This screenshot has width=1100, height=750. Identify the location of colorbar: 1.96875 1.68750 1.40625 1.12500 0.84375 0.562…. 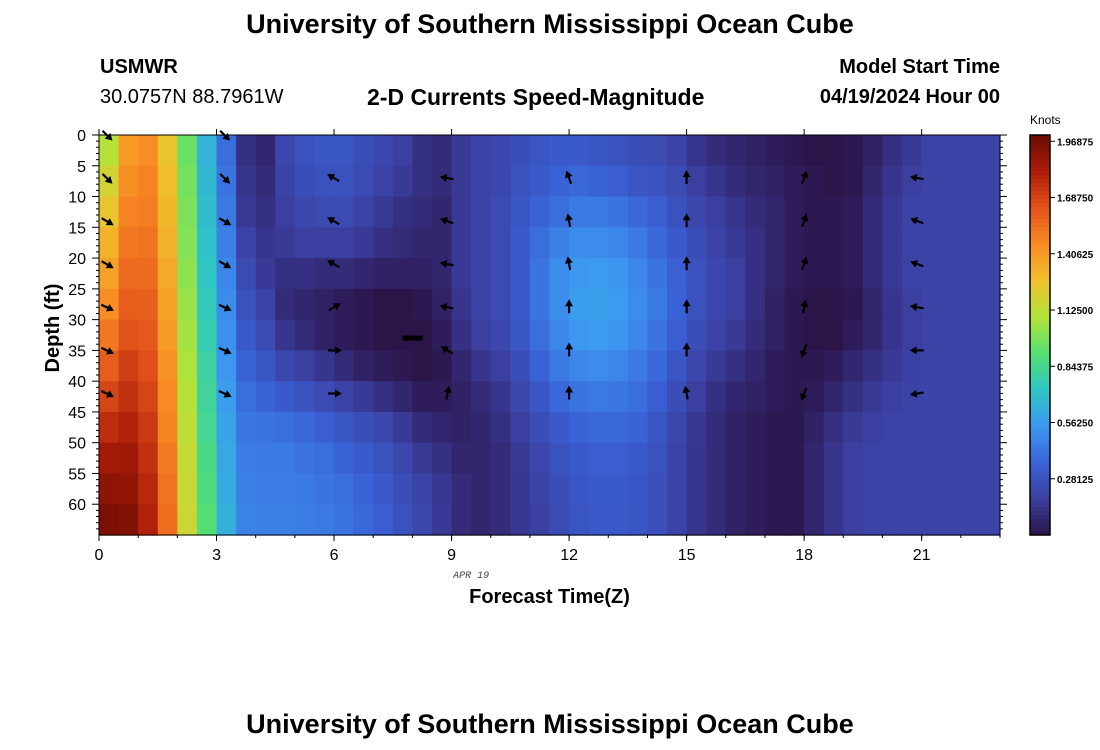
(1061, 335).